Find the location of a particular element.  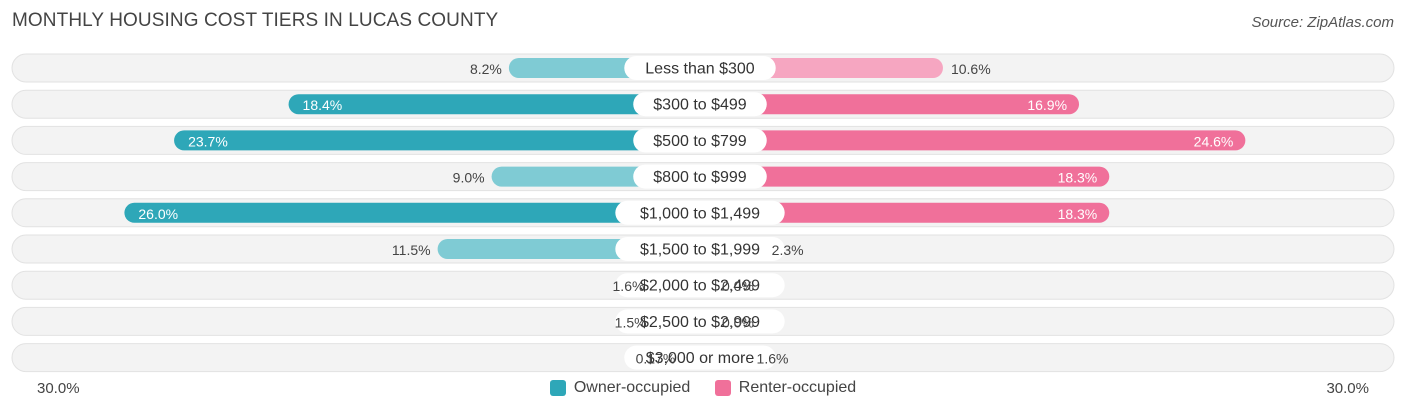

category-label: $300 to $499 is located at coordinates (700, 105).